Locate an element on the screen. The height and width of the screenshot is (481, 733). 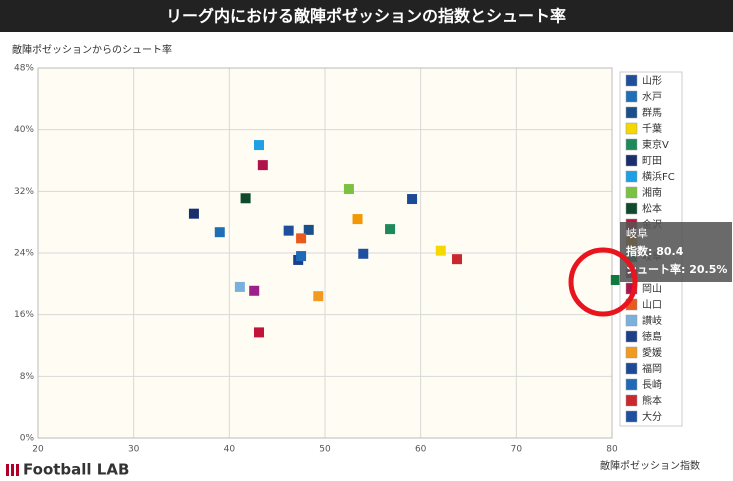
legend-label: 徳島 is located at coordinates (652, 336).